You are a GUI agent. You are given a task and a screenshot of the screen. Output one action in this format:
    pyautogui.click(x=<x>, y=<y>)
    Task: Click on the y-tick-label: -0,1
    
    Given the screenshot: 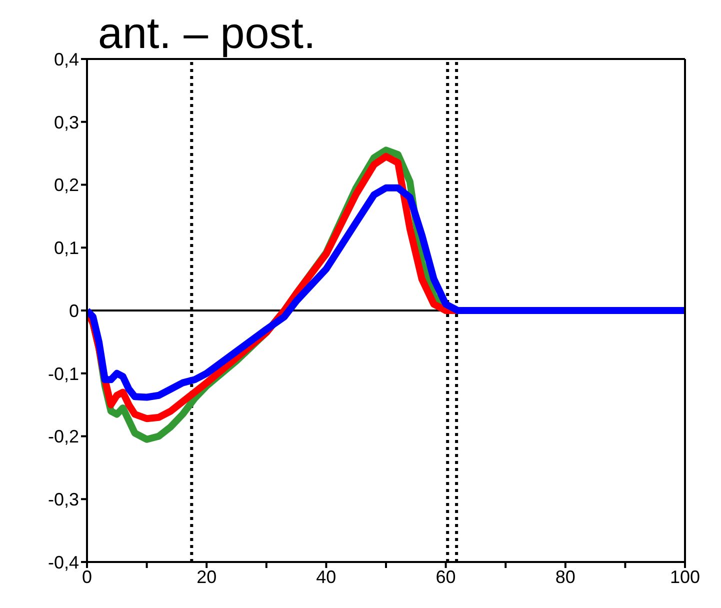 What is the action you would take?
    pyautogui.click(x=63, y=374)
    